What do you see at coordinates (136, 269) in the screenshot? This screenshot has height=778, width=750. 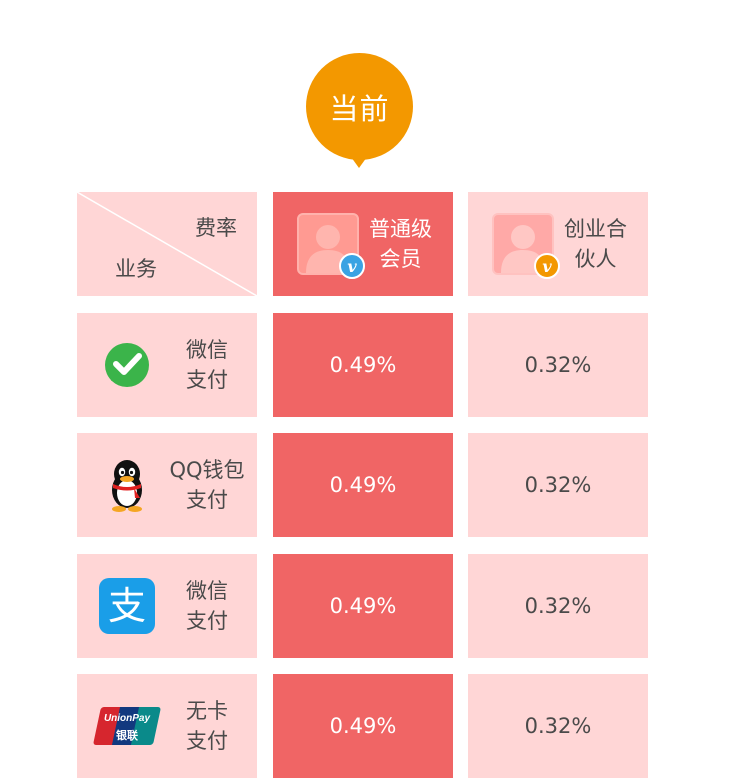 I see `business-axis-label: 业务` at bounding box center [136, 269].